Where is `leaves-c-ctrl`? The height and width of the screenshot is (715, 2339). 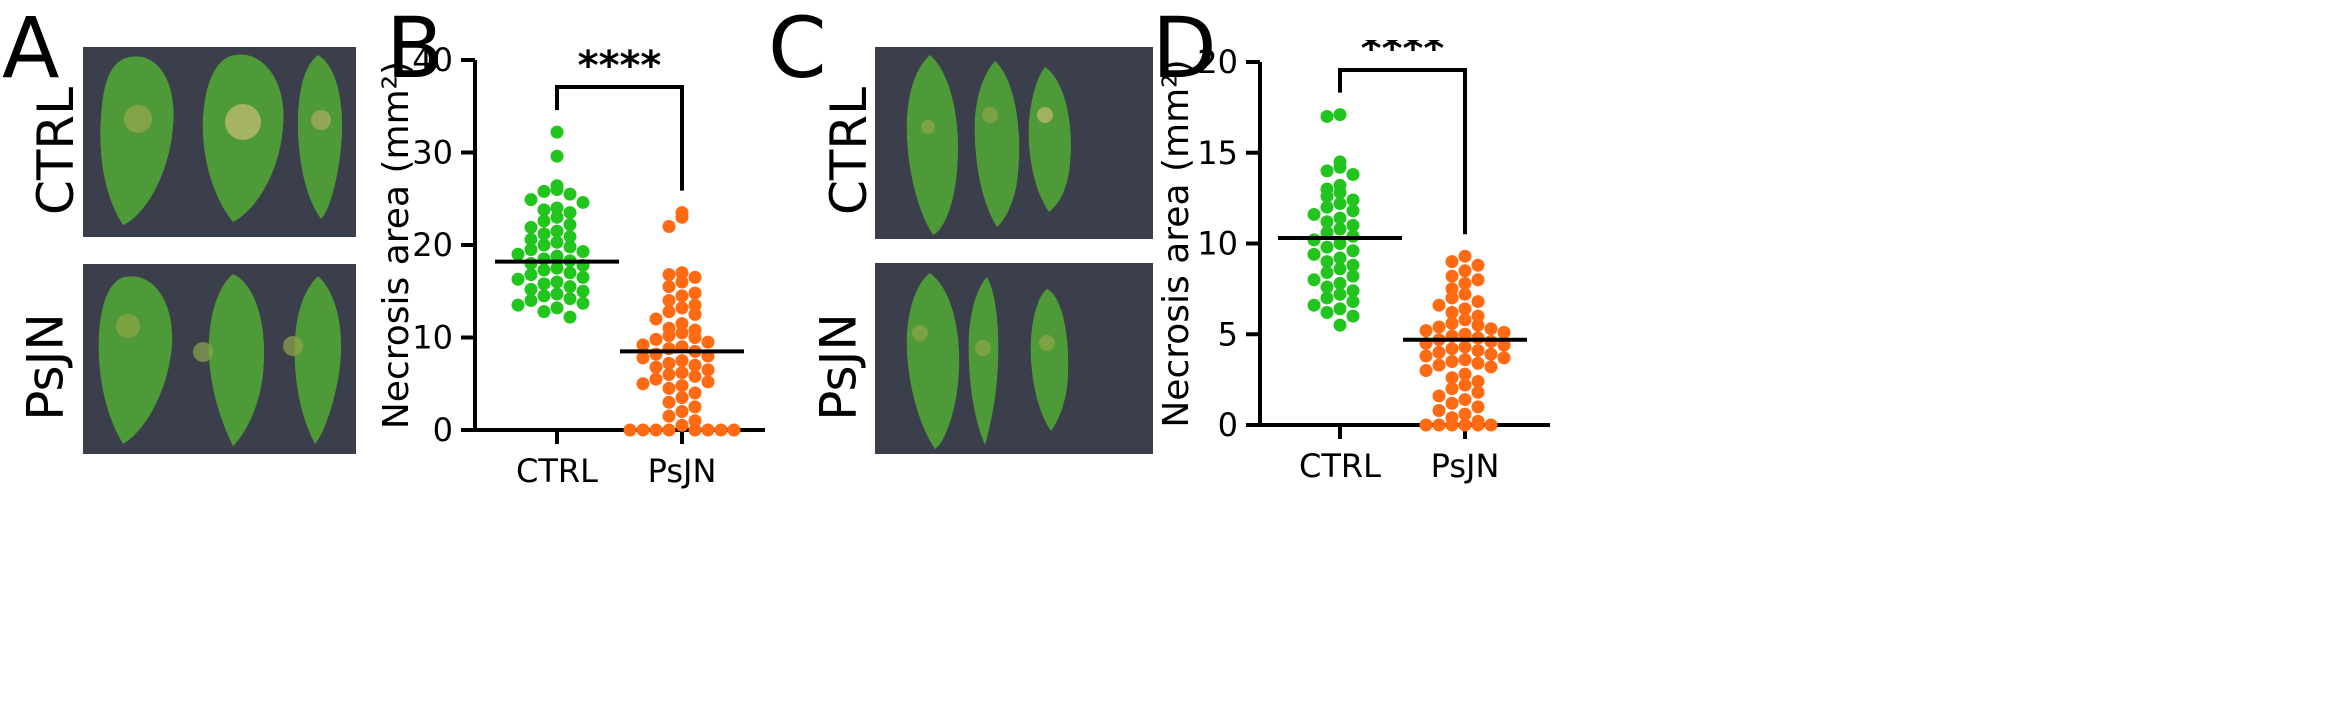
leaves-c-ctrl is located at coordinates (988, 145).